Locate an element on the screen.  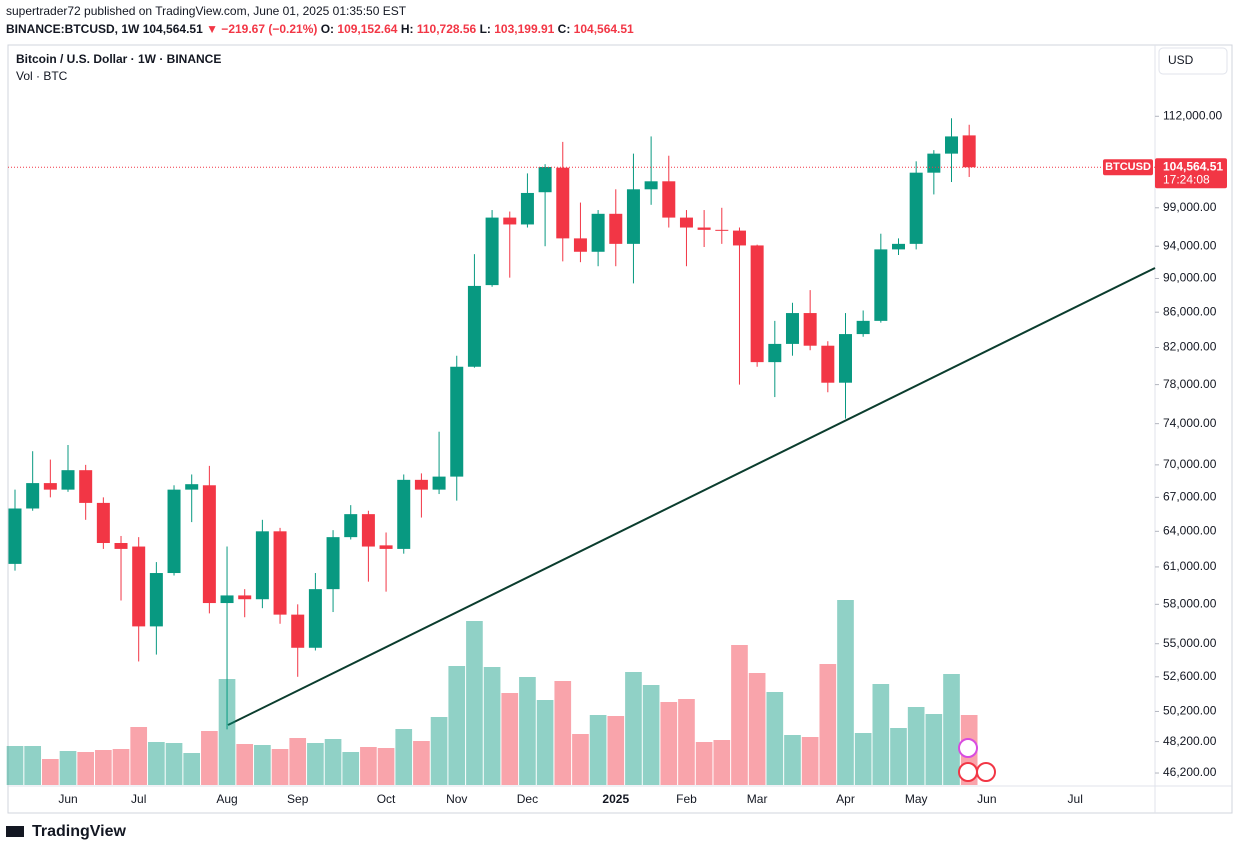
y-tick-label: 82,000.00 is located at coordinates (1190, 347).